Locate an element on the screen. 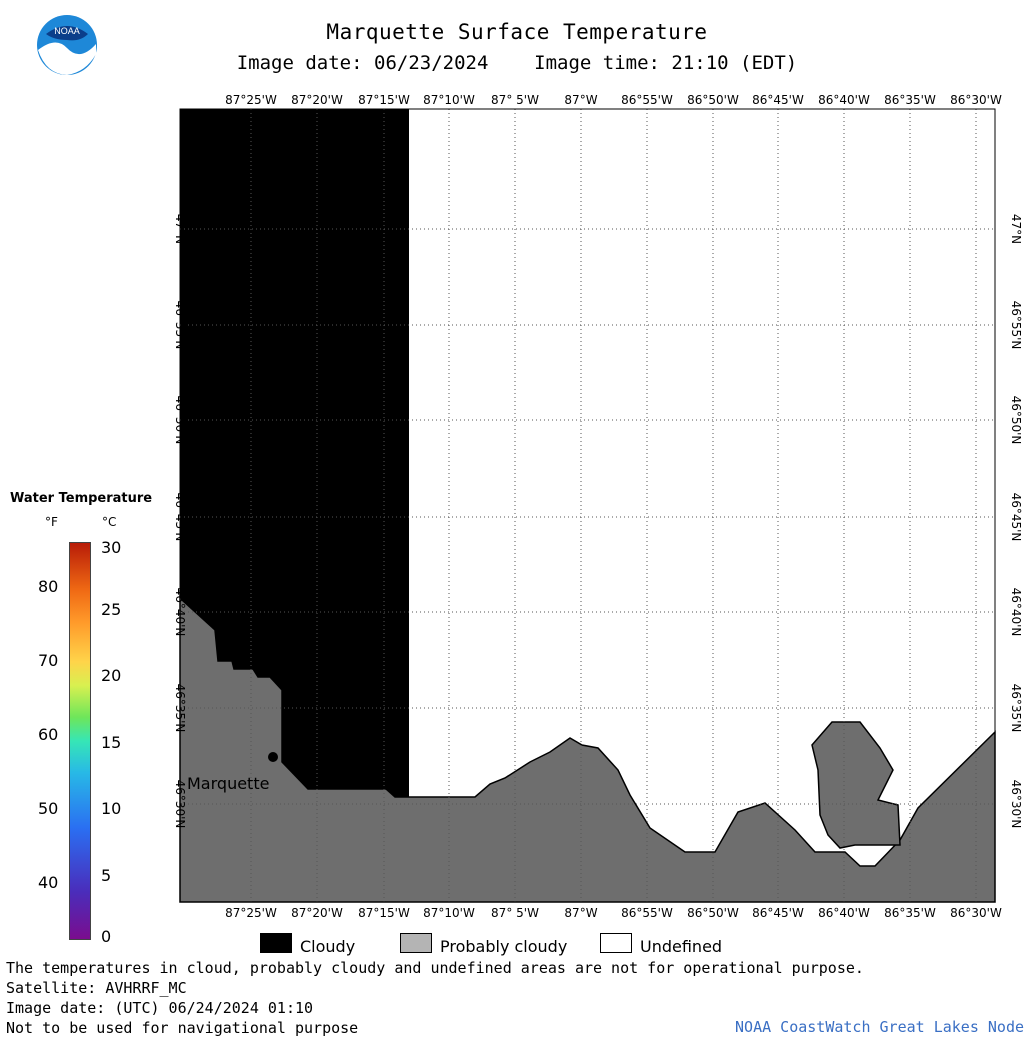  lon-label-top: 86°40'W is located at coordinates (844, 100).